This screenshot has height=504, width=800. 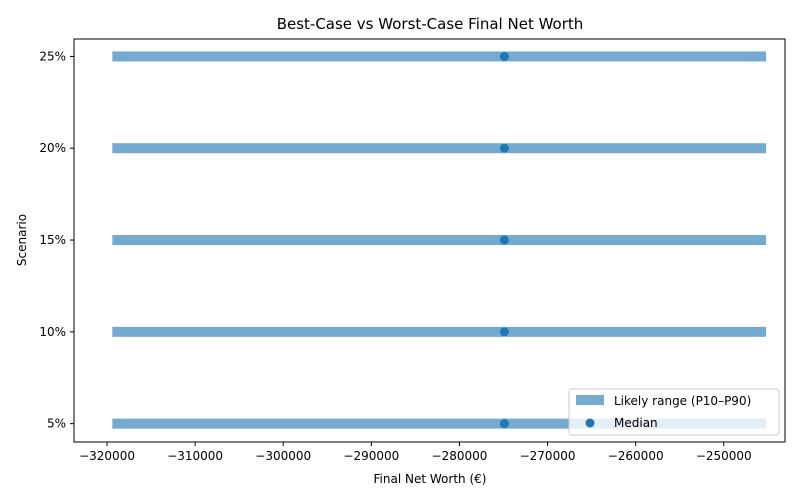 What do you see at coordinates (52, 240) in the screenshot?
I see `y-tick-label: 15%` at bounding box center [52, 240].